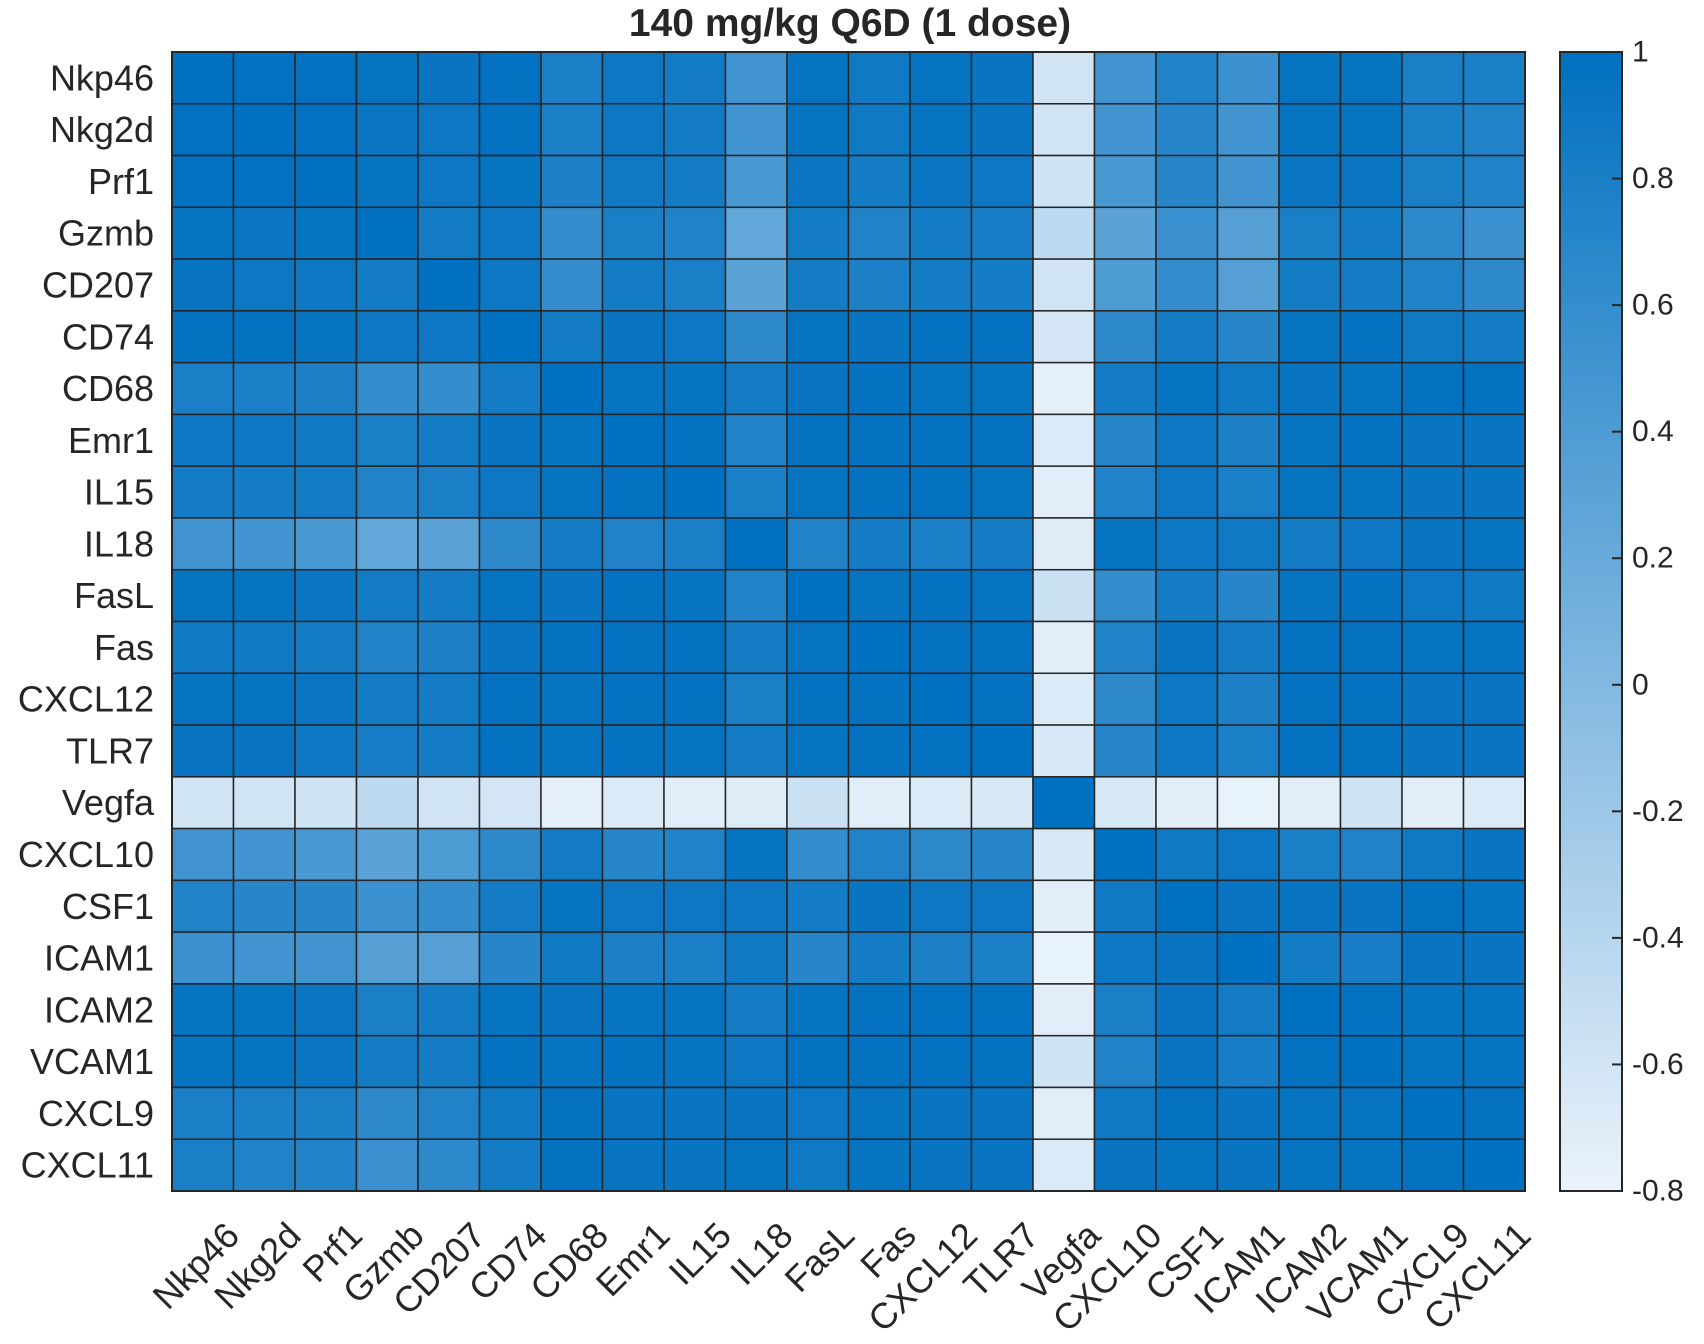  What do you see at coordinates (111, 440) in the screenshot?
I see `row-label: Emr1` at bounding box center [111, 440].